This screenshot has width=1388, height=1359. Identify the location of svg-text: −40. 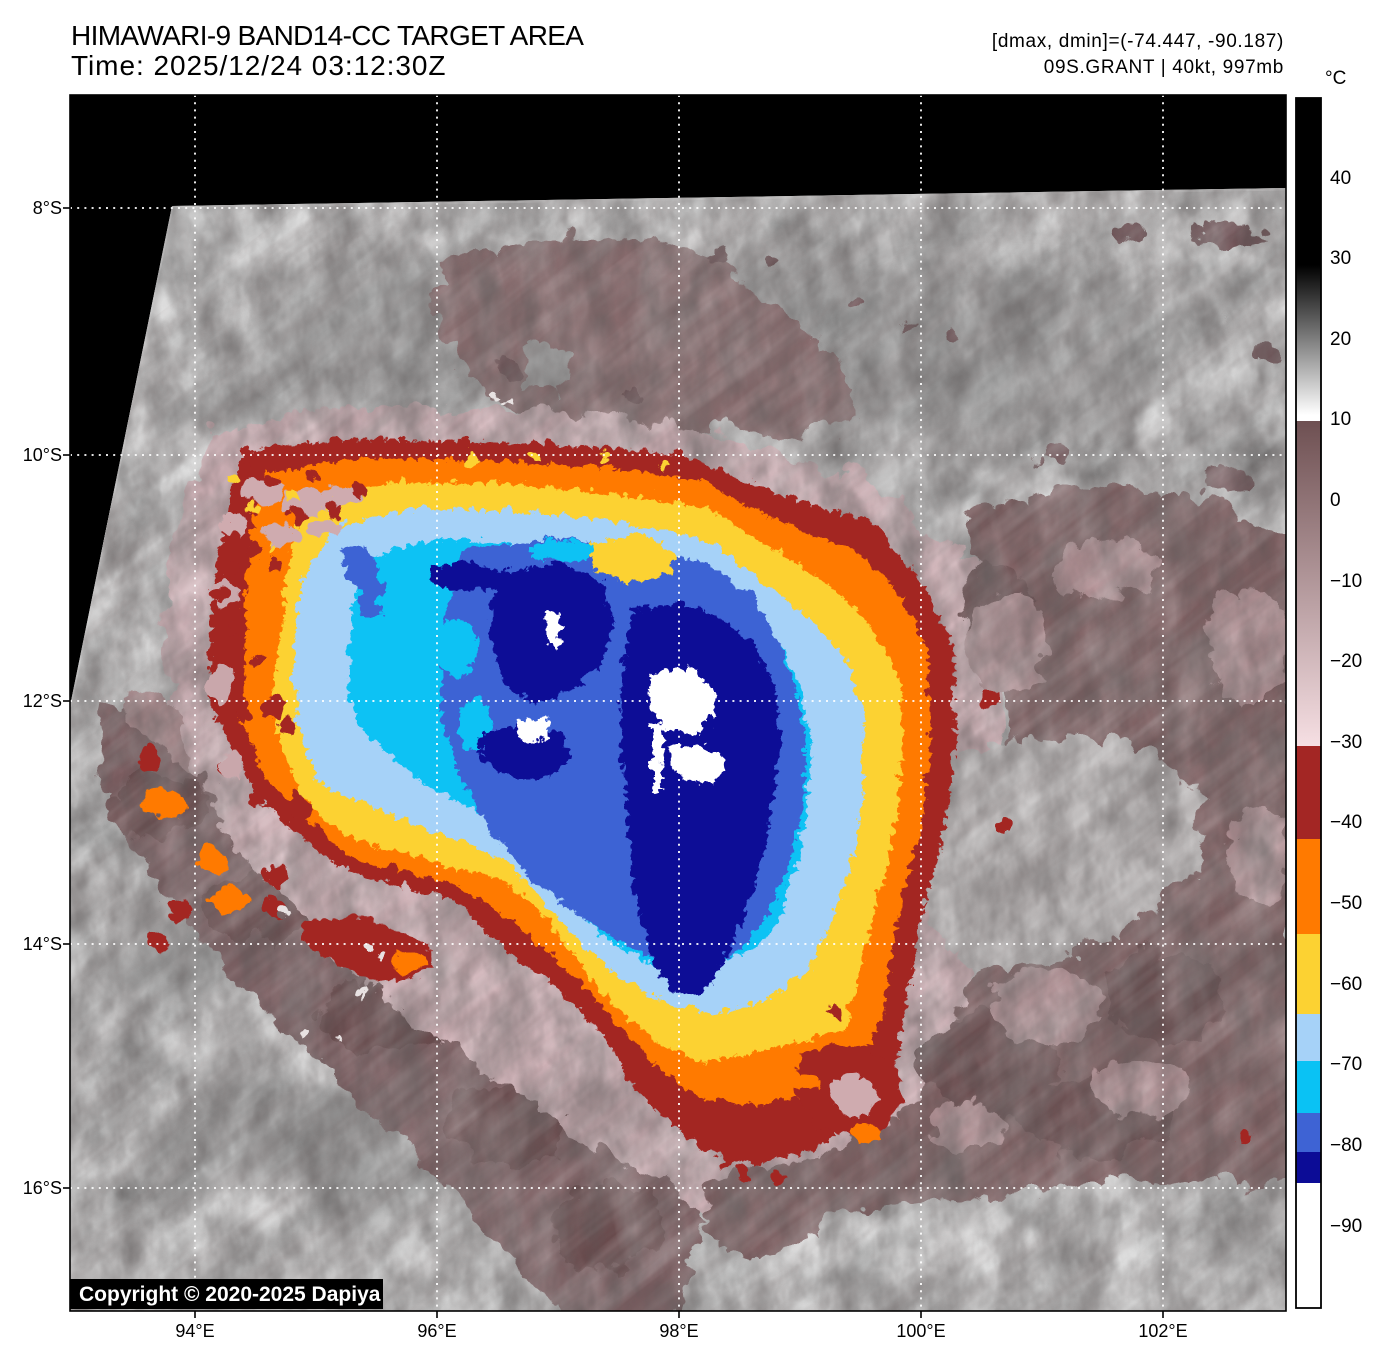
(1346, 822).